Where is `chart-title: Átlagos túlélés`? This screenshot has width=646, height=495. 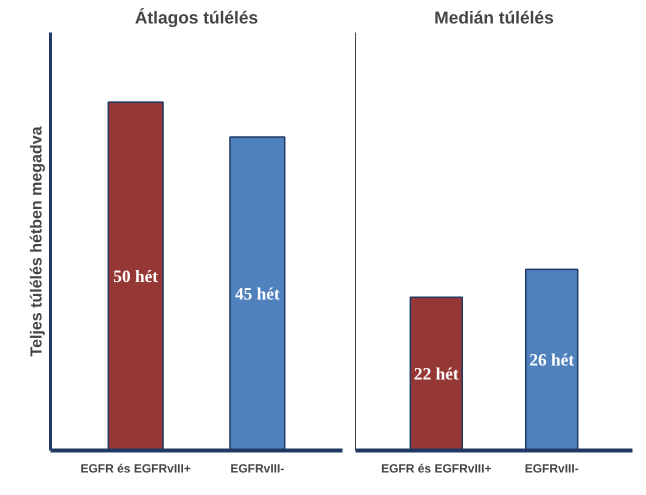 chart-title: Átlagos túlélés is located at coordinates (196, 18).